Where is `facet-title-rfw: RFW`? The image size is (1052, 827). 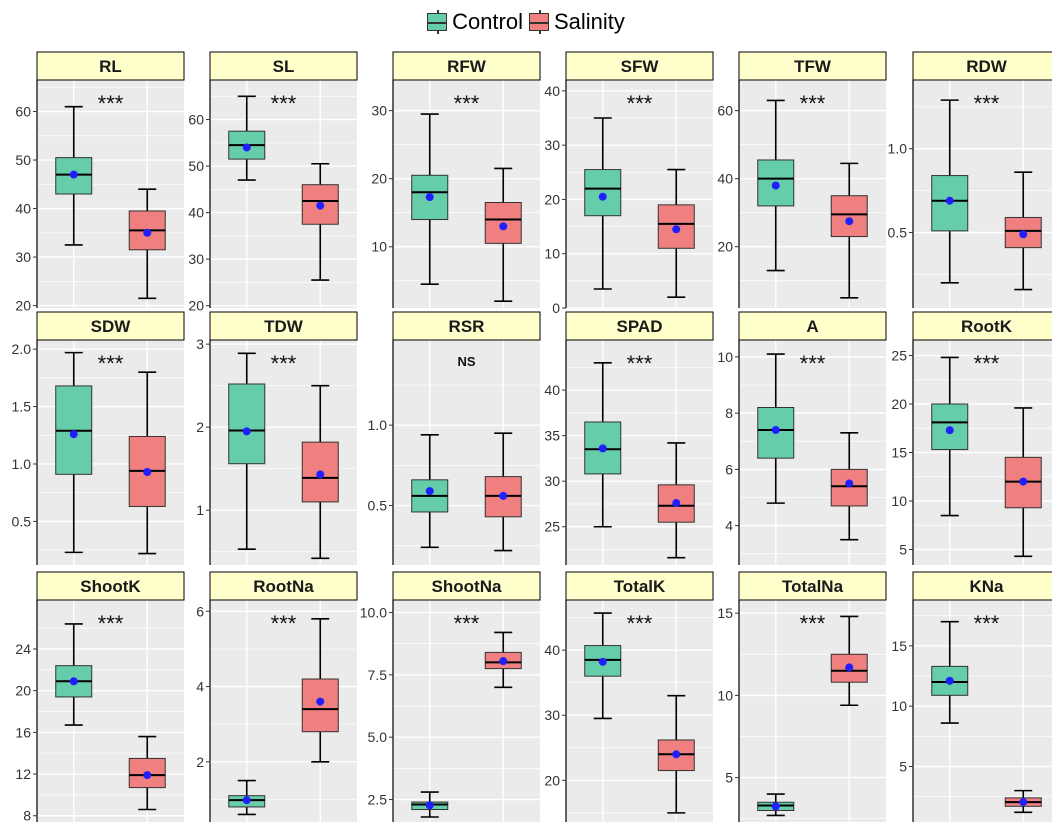 facet-title-rfw: RFW is located at coordinates (467, 66).